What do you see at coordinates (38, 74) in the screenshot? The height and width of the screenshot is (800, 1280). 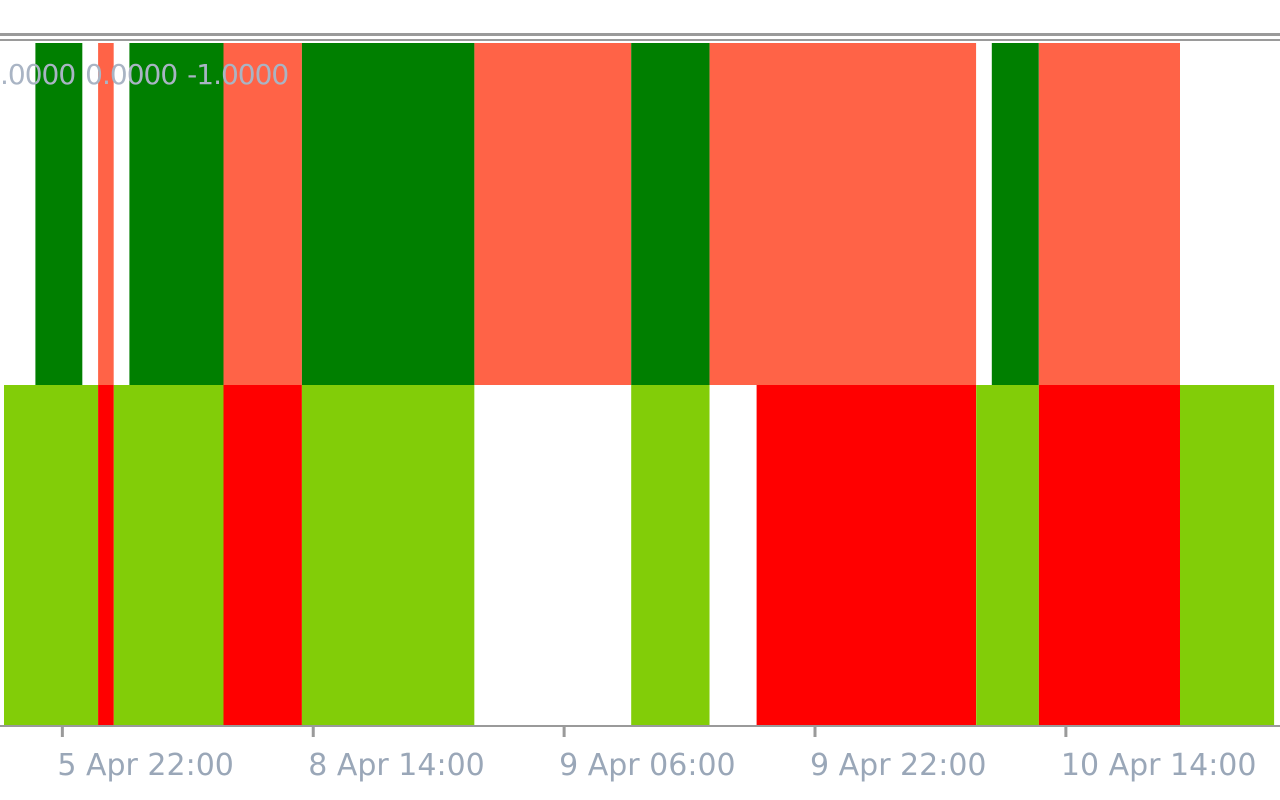 I see `indicator-value-1: .0000` at bounding box center [38, 74].